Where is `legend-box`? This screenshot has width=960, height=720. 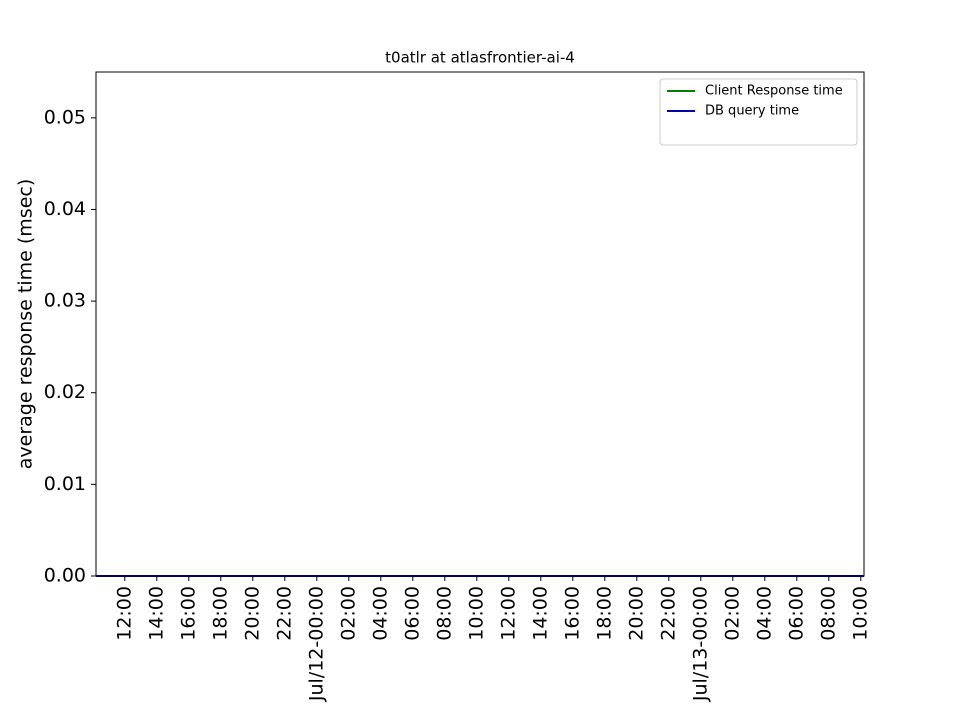 legend-box is located at coordinates (758, 112).